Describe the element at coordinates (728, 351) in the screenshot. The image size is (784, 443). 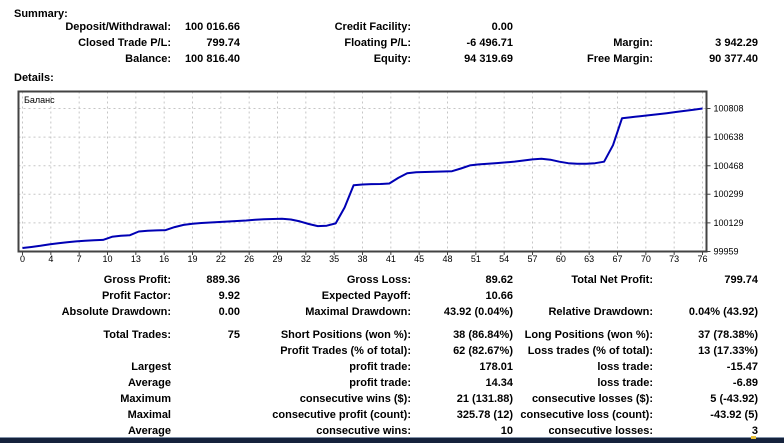
I see `value-cell: 13 (17.33%)` at that location.